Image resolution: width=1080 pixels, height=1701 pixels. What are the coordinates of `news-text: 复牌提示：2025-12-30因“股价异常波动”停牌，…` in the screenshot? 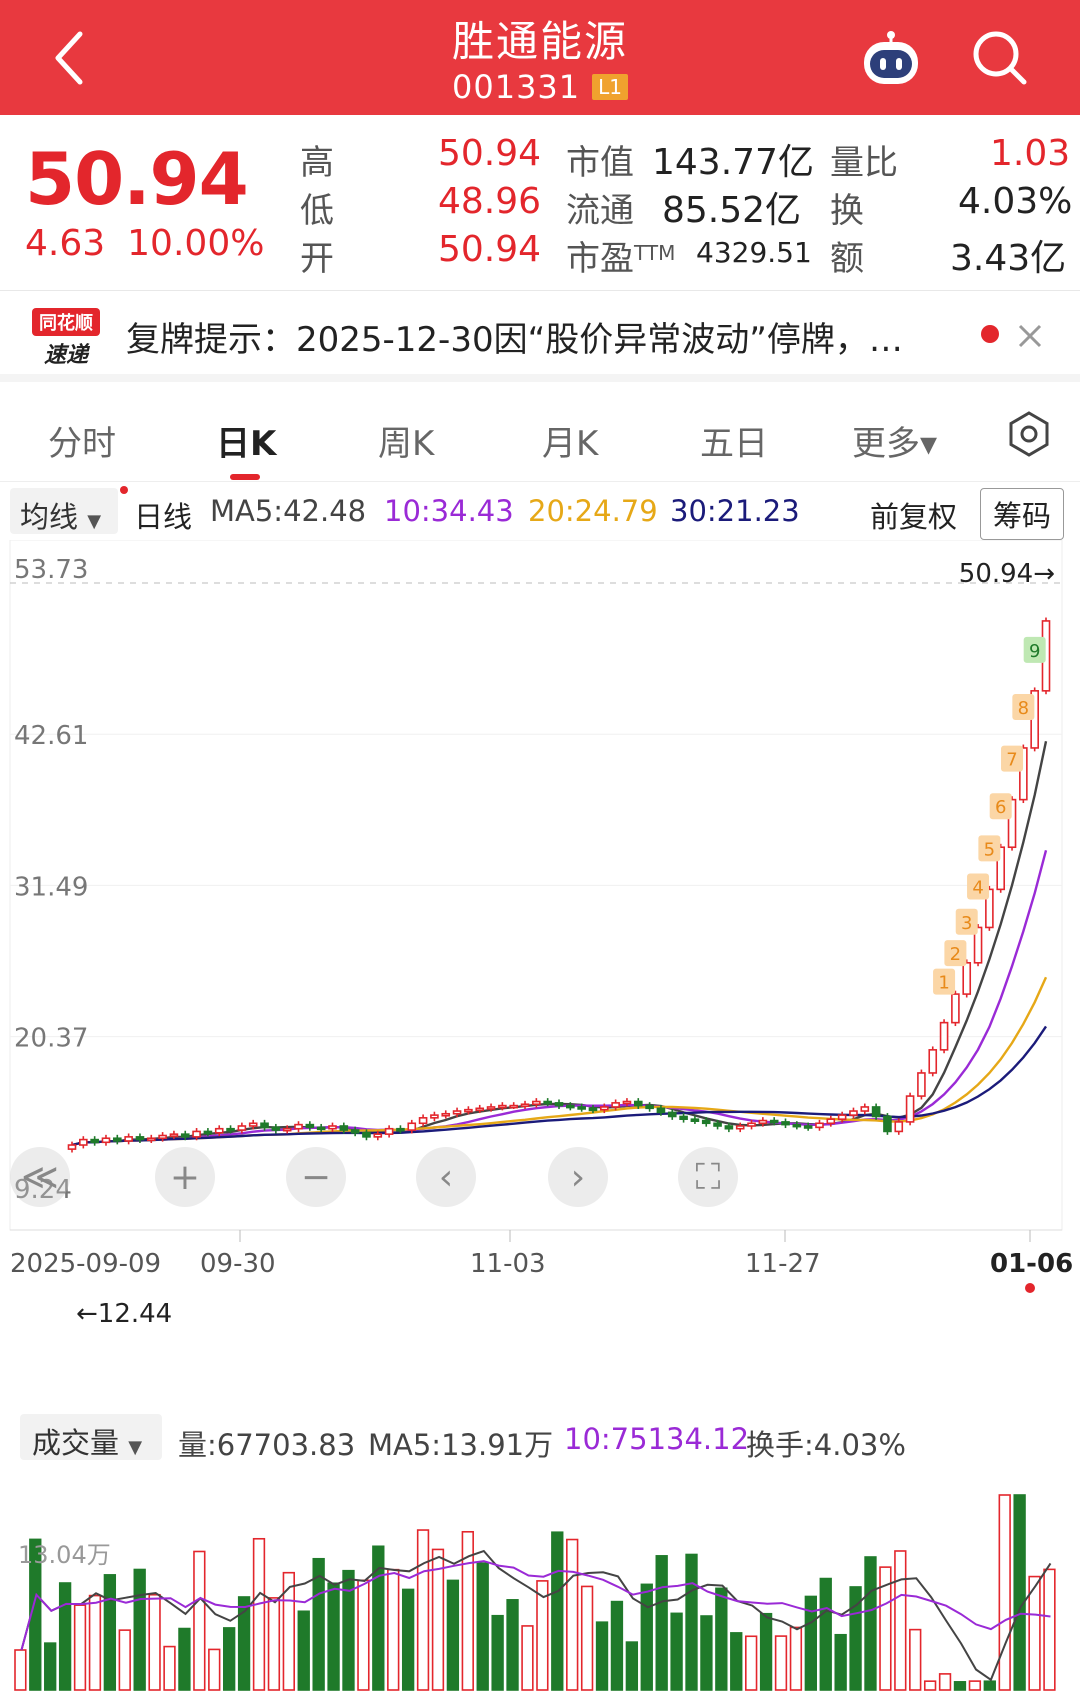 It's located at (514, 340).